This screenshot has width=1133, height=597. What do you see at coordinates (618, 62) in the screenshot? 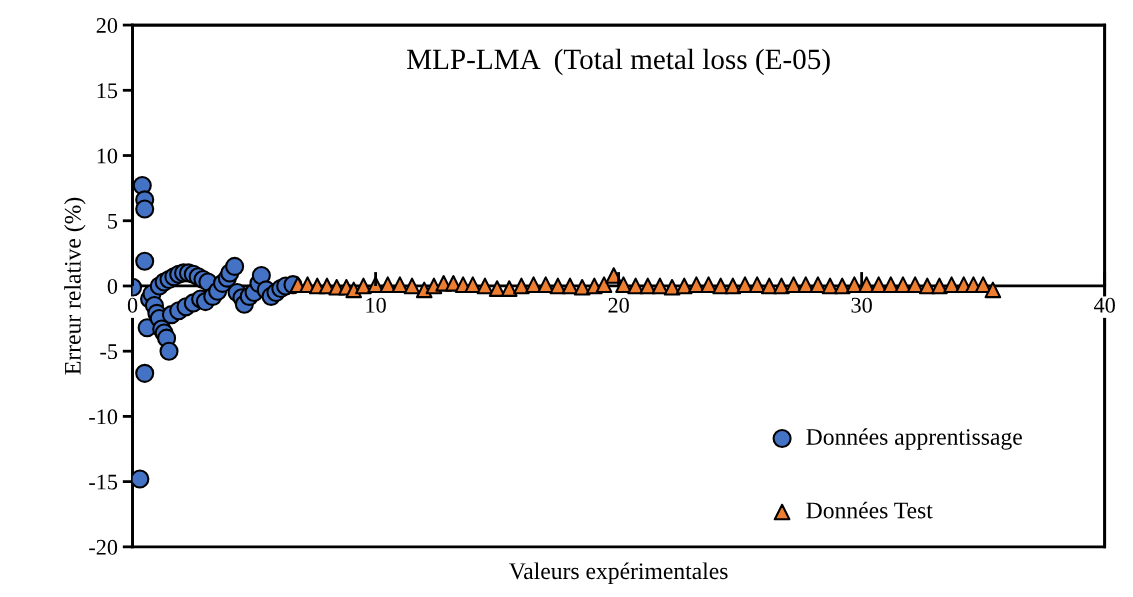
I see `text: MLP-LMA (Total metal loss (E-05)` at bounding box center [618, 62].